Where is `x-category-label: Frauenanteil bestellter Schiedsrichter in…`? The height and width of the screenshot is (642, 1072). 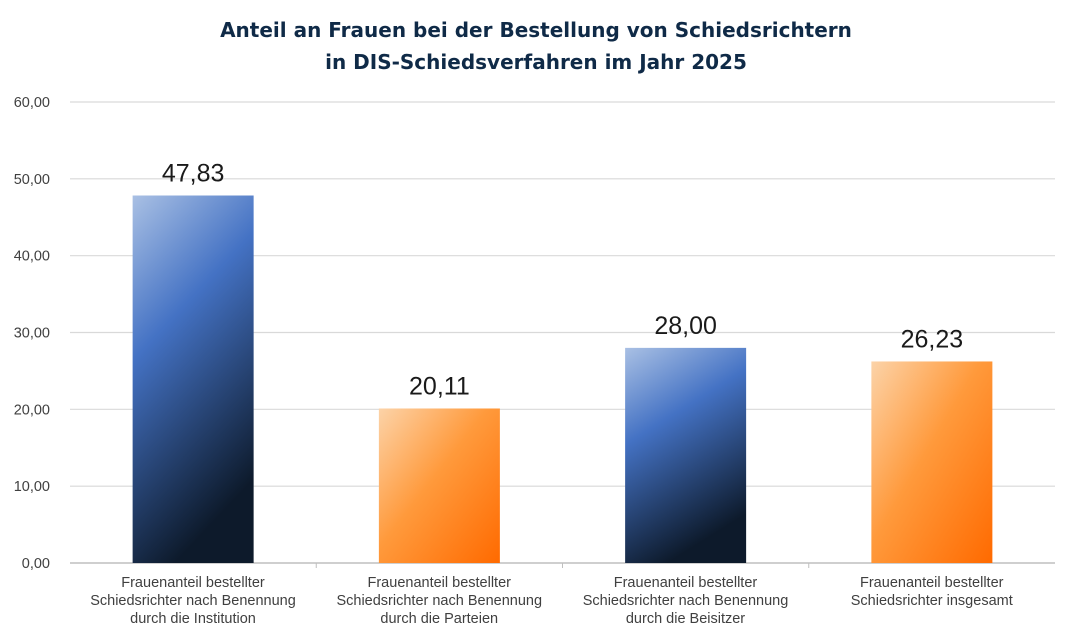
x-category-label: Frauenanteil bestellter Schiedsrichter in… is located at coordinates (932, 592).